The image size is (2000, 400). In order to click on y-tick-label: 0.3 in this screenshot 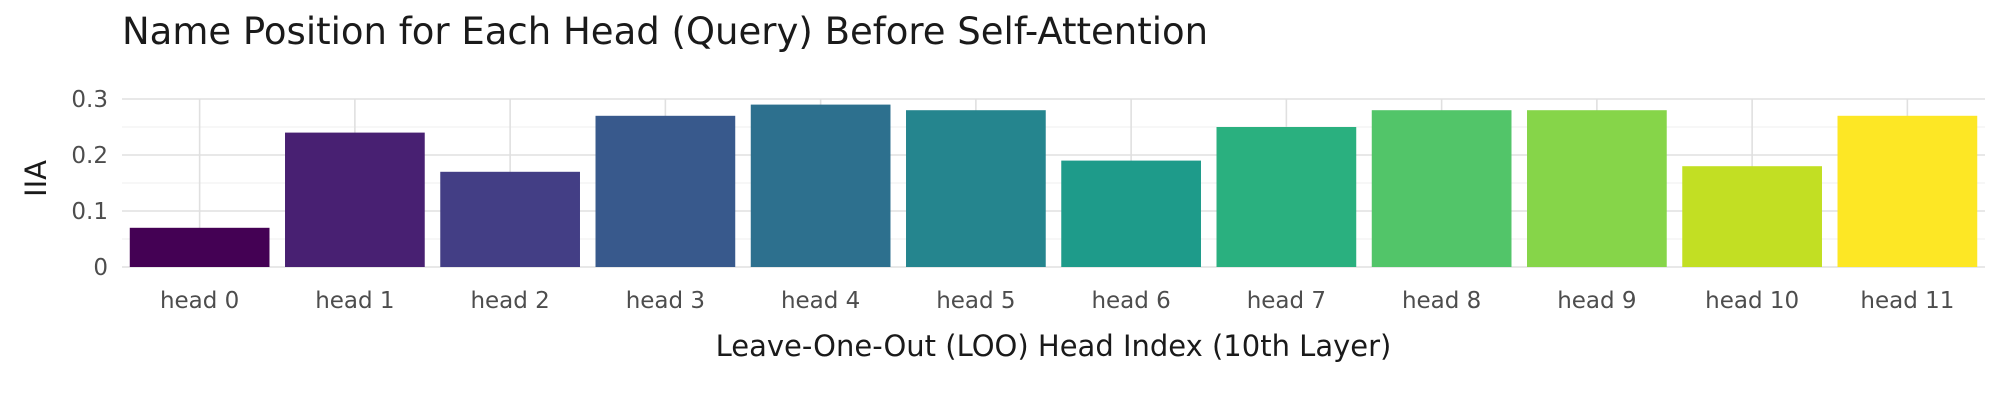, I will do `click(89, 100)`.